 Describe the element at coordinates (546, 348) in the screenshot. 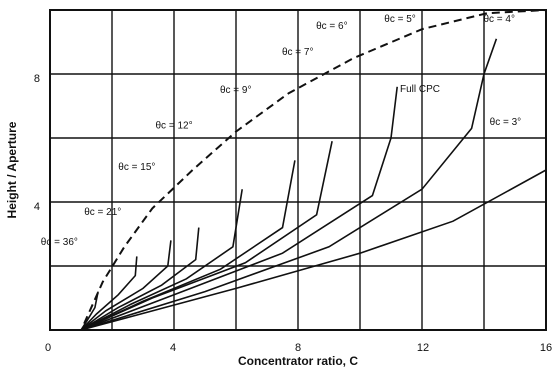

I see `x-tick-label-16: 16` at that location.